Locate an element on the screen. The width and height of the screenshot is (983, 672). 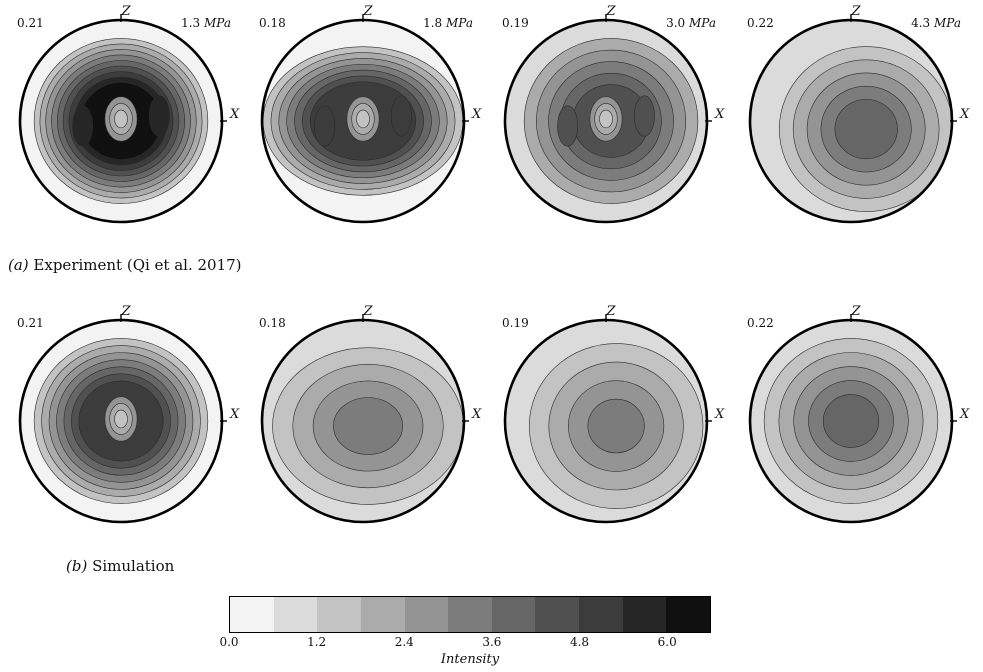
colorbar-tick-label: 6.0 is located at coordinates (667, 642).